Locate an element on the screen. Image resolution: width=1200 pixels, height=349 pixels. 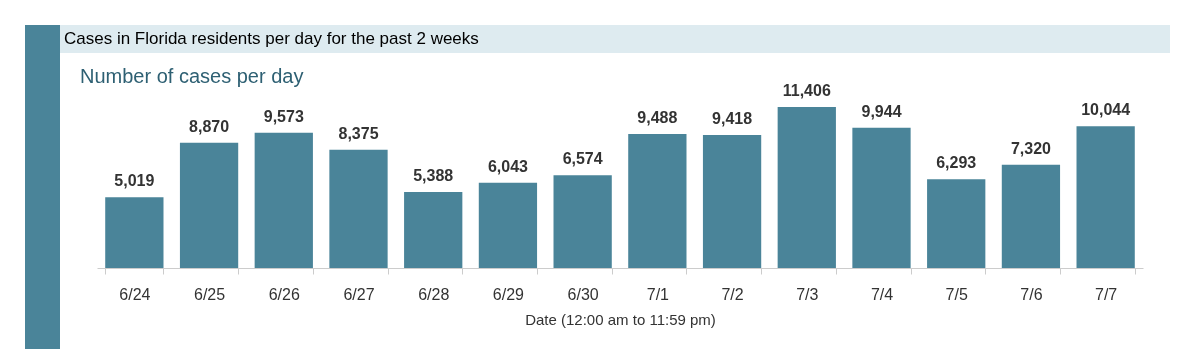
x-axis-title: Date (12:00 am to 11:59 pm) is located at coordinates (620, 319).